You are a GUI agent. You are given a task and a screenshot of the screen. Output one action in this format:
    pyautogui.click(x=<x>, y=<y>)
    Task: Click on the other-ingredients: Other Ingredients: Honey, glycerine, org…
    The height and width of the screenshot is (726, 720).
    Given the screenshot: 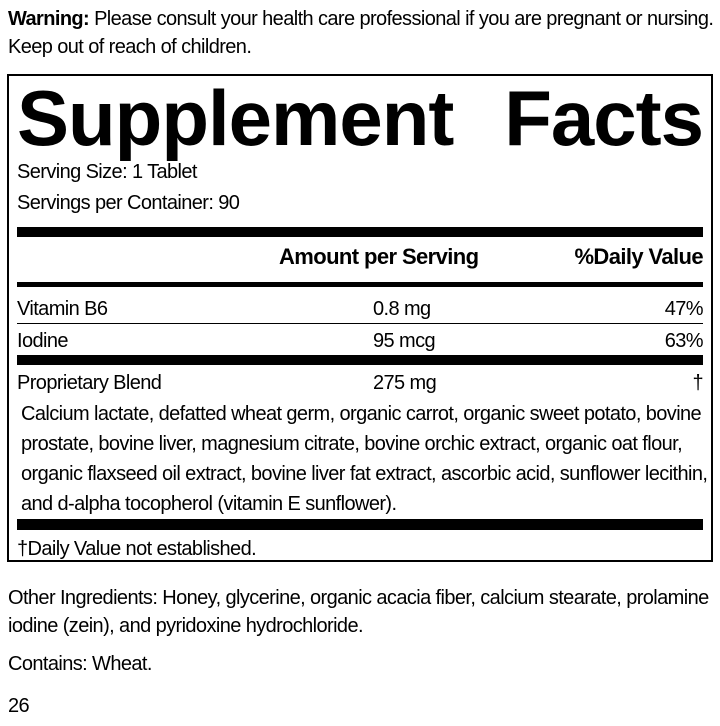 What is the action you would take?
    pyautogui.click(x=358, y=612)
    